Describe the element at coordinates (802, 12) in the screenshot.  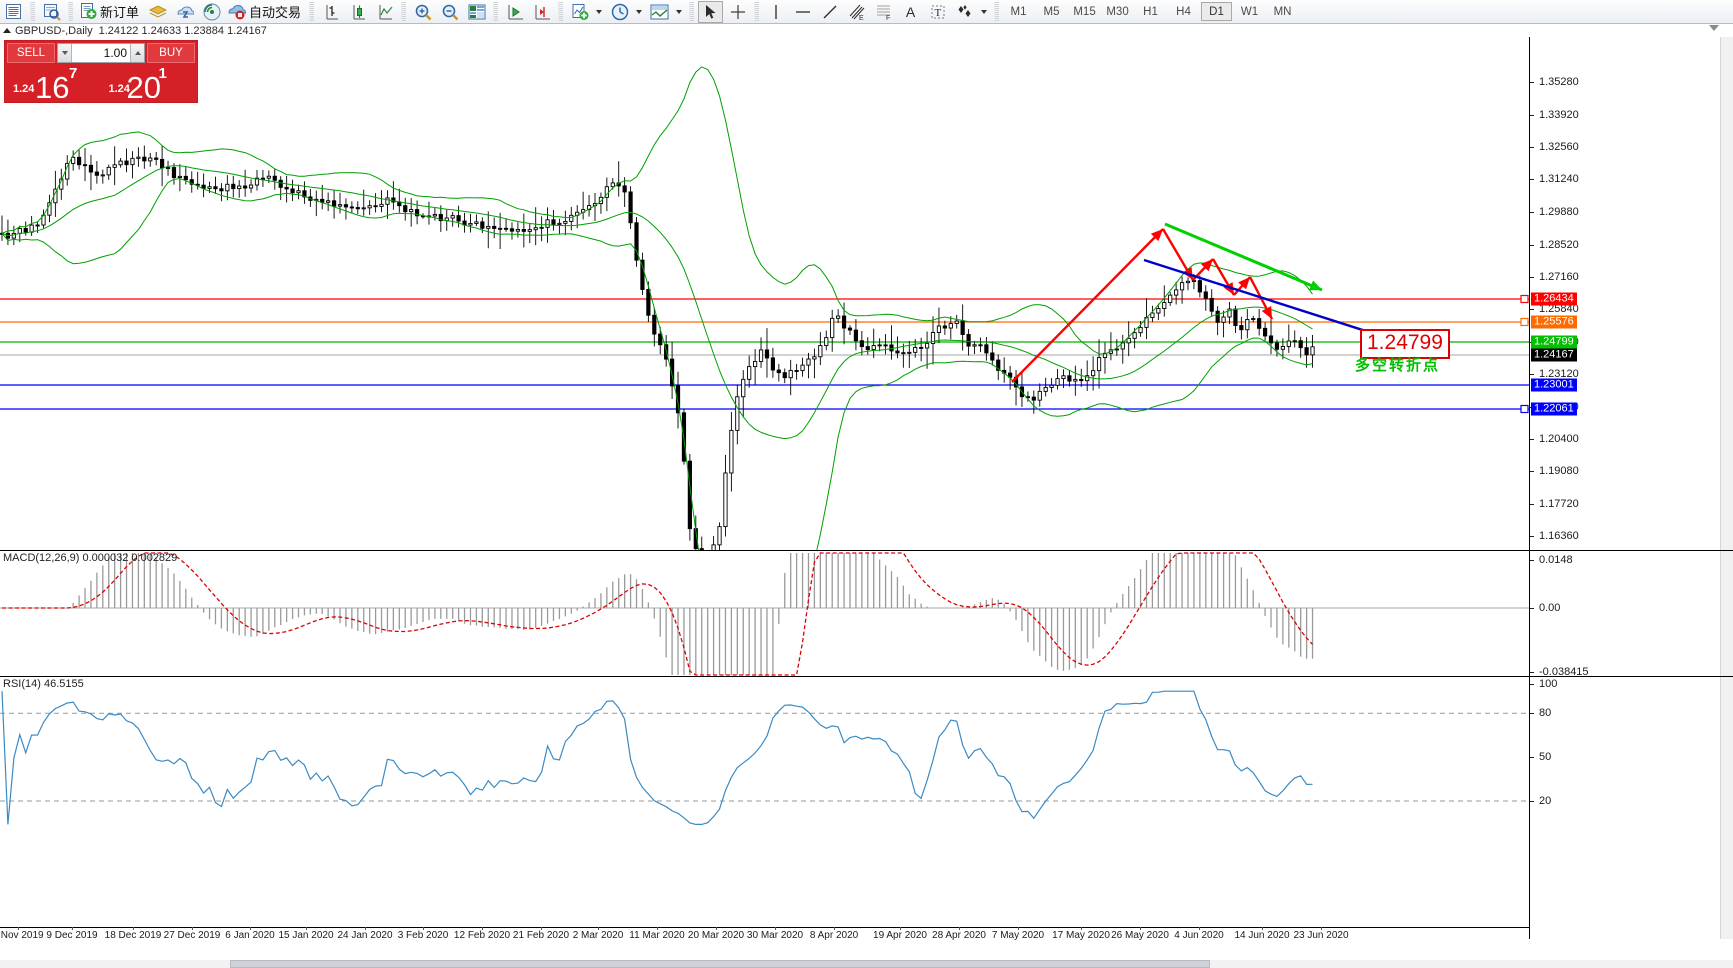
I see `horizontal-line-icon` at that location.